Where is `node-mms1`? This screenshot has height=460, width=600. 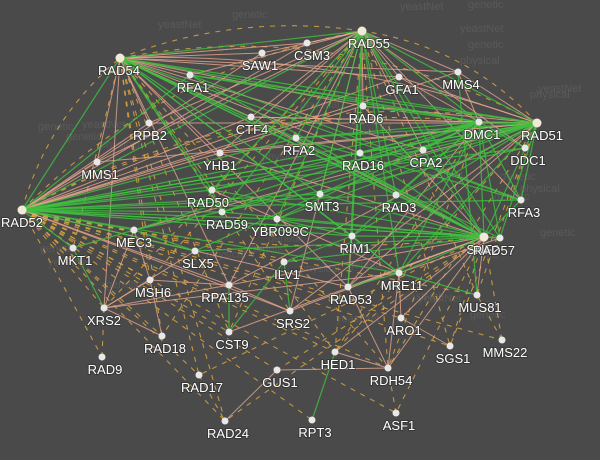 node-mms1 is located at coordinates (97, 162).